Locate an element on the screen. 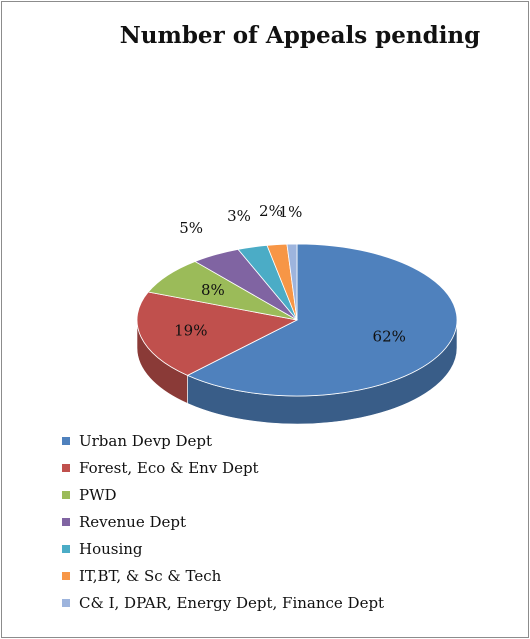 The image size is (530, 639). data-label-5: 2% is located at coordinates (271, 211).